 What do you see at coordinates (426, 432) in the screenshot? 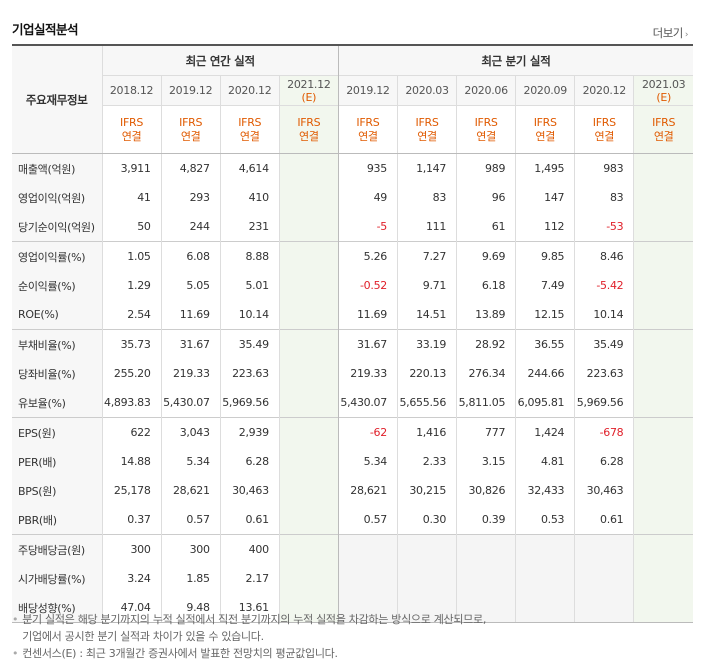
I see `table-cell: 1,416` at bounding box center [426, 432].